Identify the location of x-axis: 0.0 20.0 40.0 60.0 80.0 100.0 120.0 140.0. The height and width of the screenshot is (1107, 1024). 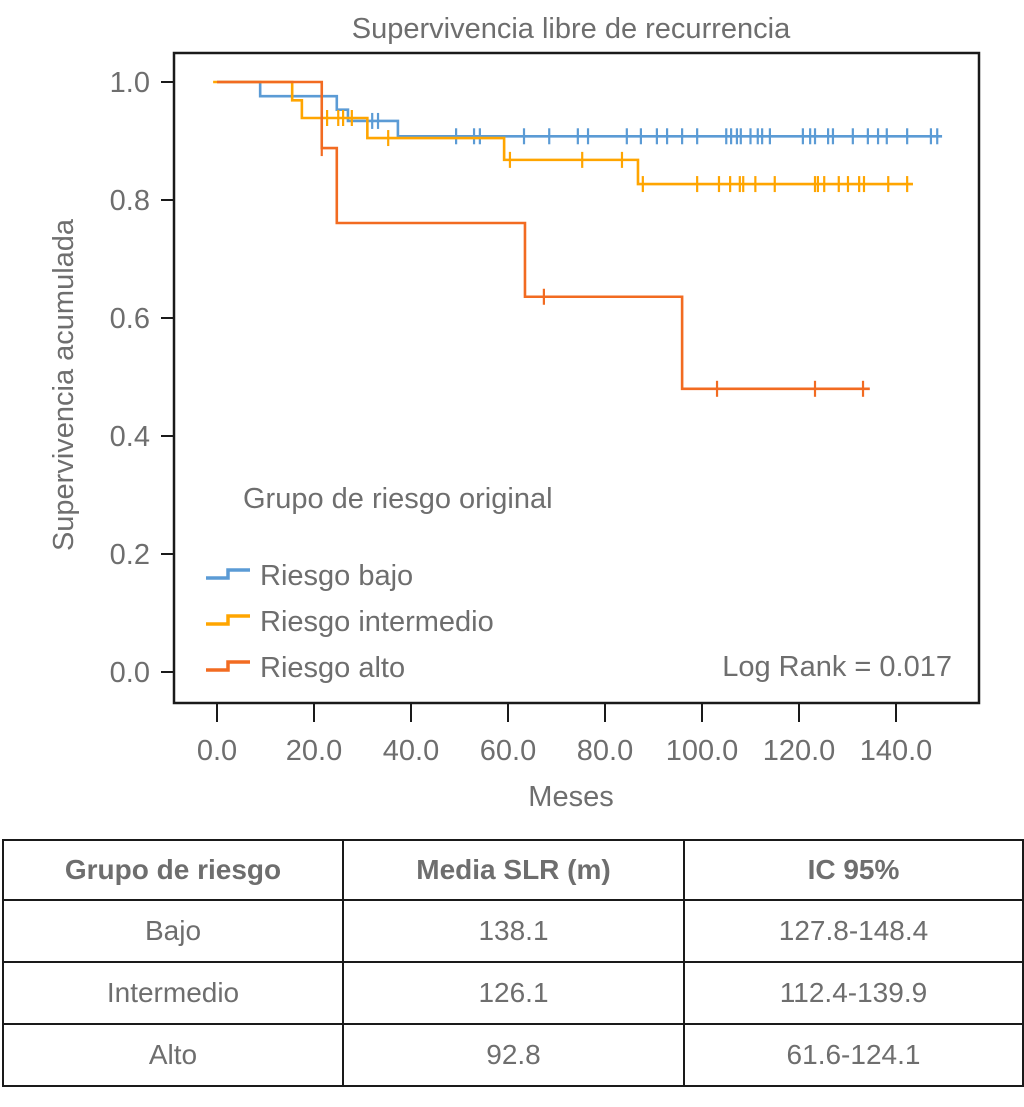
(564, 735).